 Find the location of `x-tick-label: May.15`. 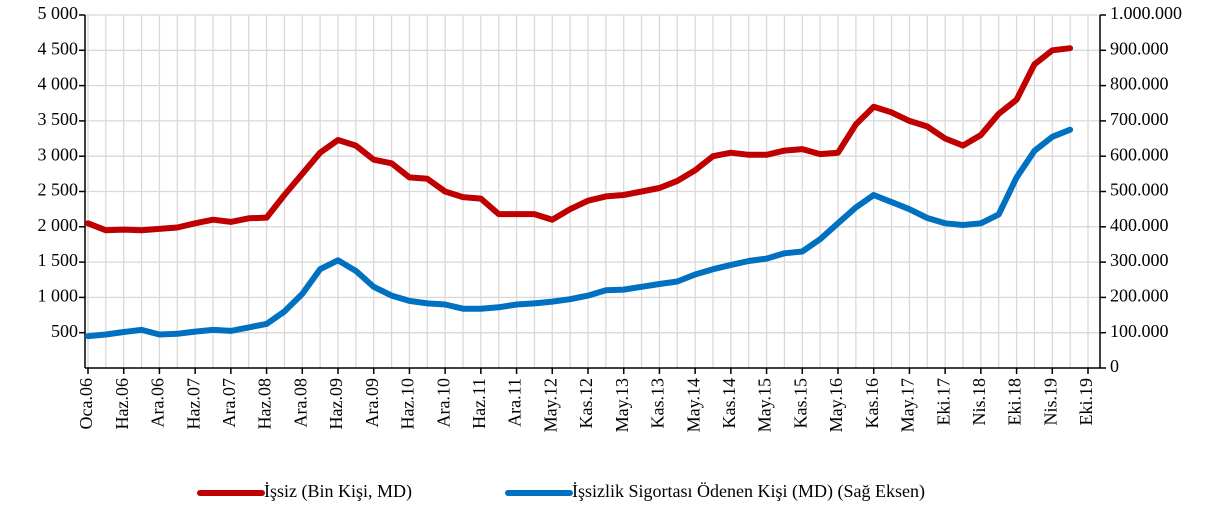

x-tick-label: May.15 is located at coordinates (765, 405).